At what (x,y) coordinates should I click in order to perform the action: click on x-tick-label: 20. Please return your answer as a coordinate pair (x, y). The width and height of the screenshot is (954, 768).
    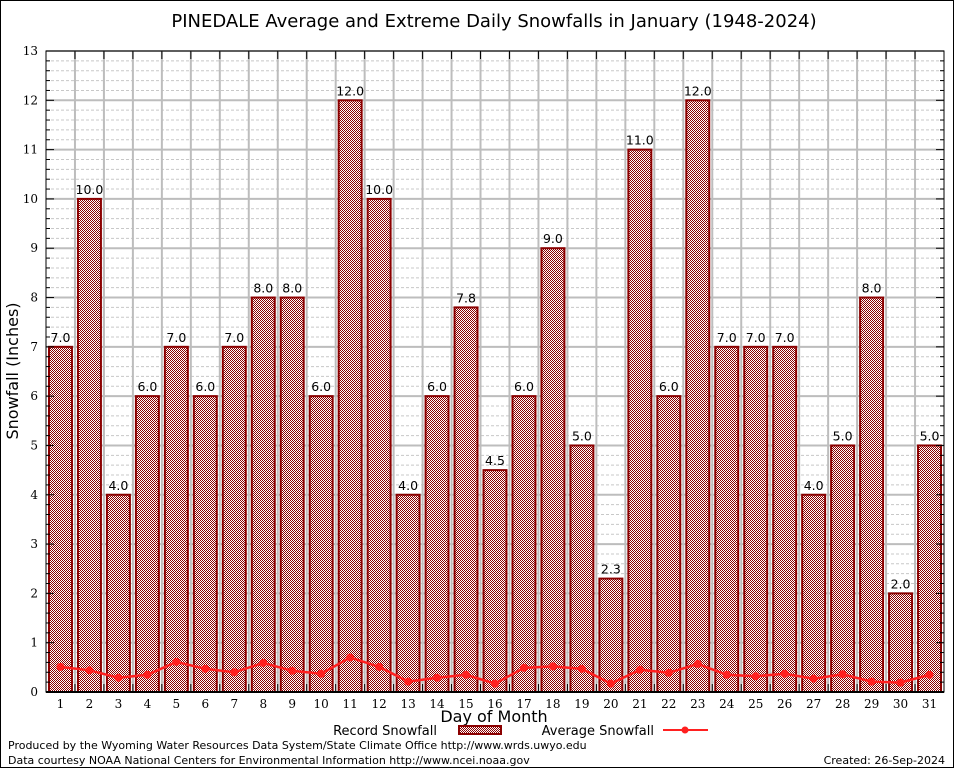
    Looking at the image, I should click on (610, 704).